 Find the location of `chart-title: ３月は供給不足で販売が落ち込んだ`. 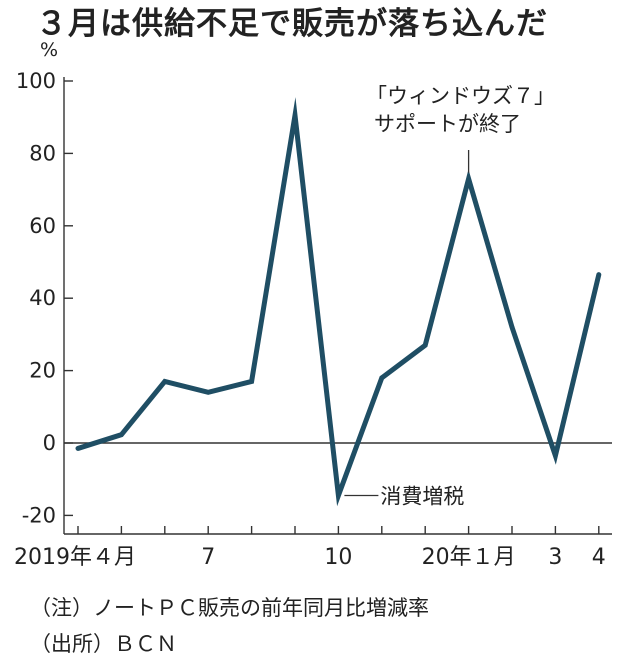

chart-title: ３月は供給不足で販売が落ち込んだ is located at coordinates (292, 24).